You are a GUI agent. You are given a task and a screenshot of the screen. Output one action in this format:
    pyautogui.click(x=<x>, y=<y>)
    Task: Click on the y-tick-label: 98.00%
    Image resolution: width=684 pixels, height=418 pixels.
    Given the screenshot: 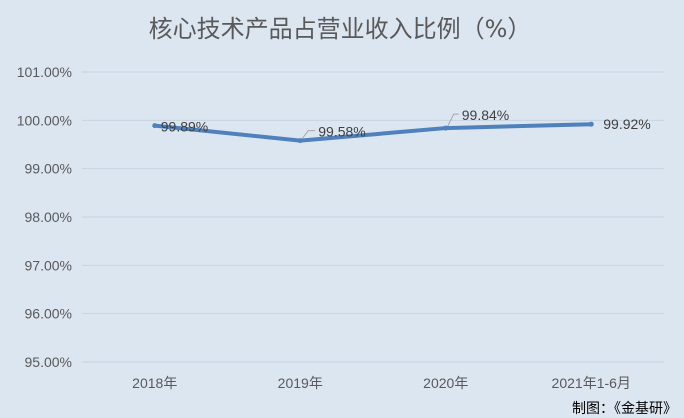 What is the action you would take?
    pyautogui.click(x=48, y=217)
    